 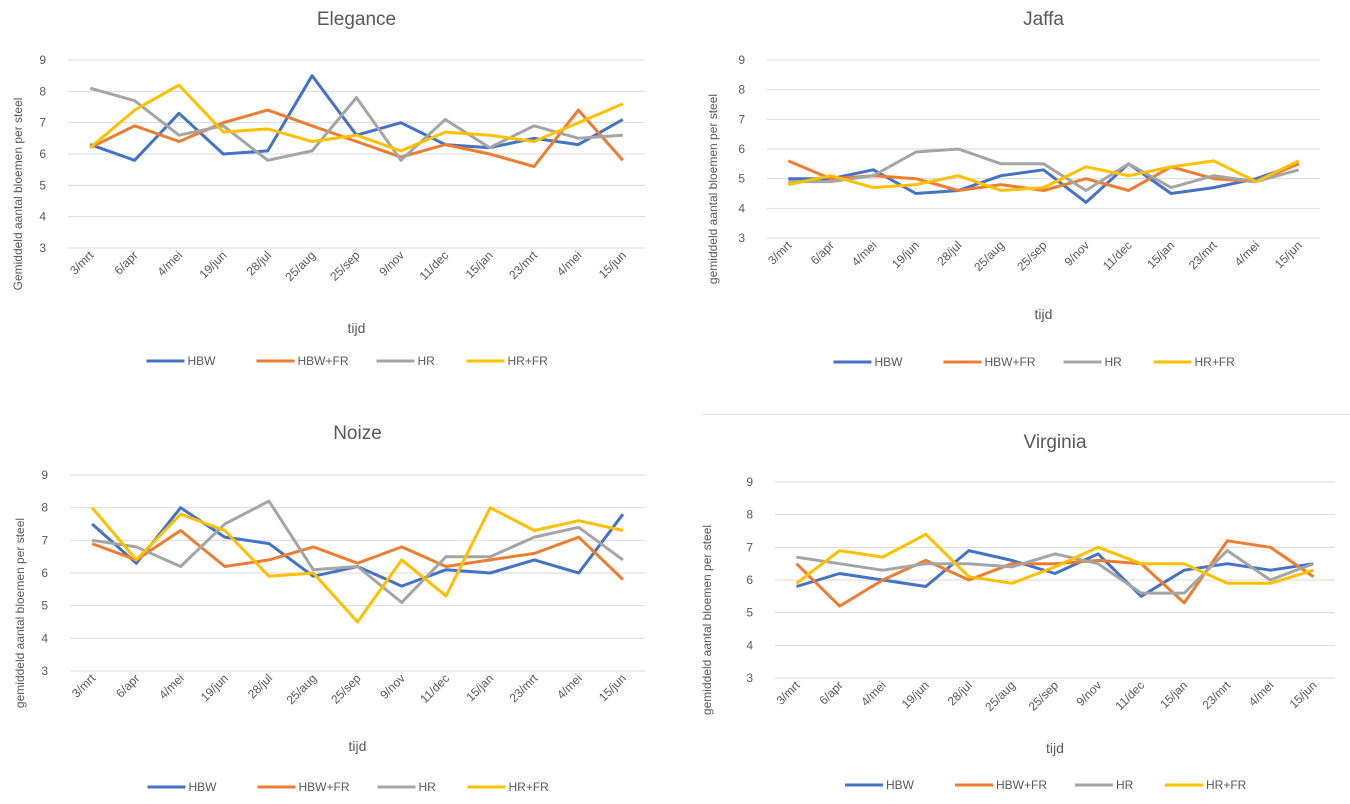 I want to click on chart-title: Virginia, so click(x=1054, y=442).